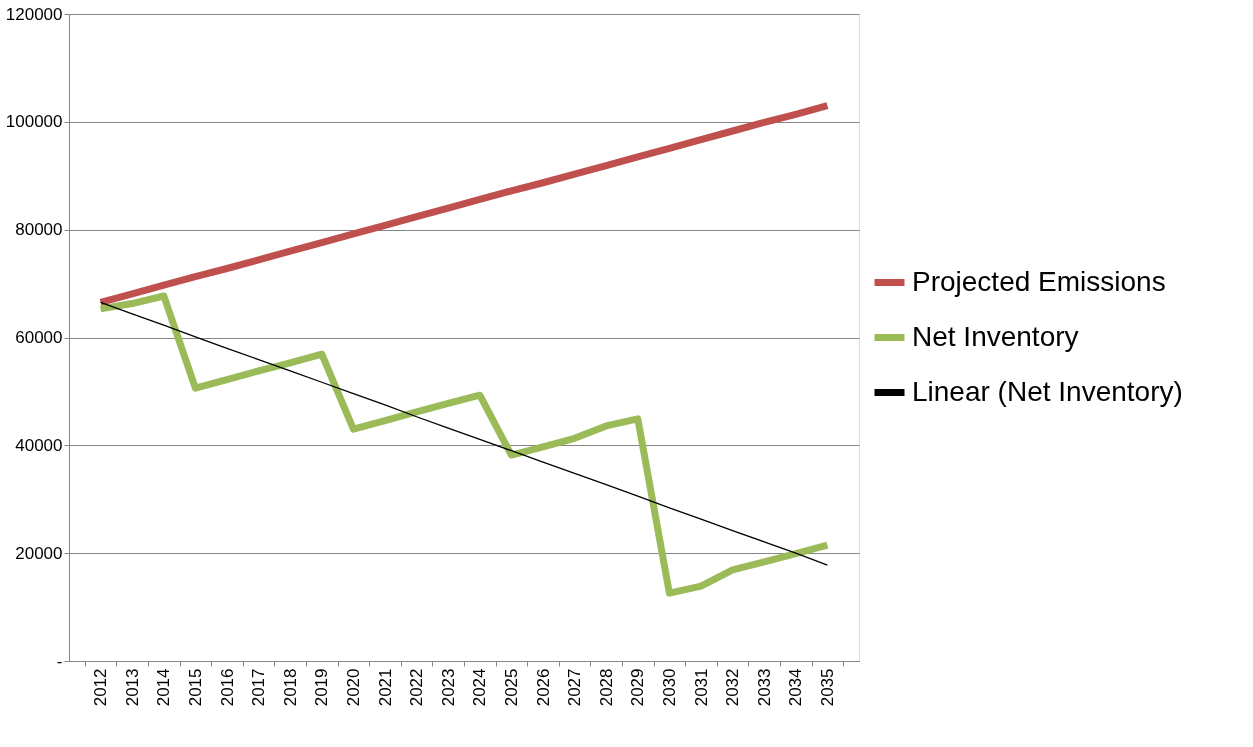 Image resolution: width=1253 pixels, height=747 pixels. I want to click on x-tick-label: 2025, so click(511, 687).